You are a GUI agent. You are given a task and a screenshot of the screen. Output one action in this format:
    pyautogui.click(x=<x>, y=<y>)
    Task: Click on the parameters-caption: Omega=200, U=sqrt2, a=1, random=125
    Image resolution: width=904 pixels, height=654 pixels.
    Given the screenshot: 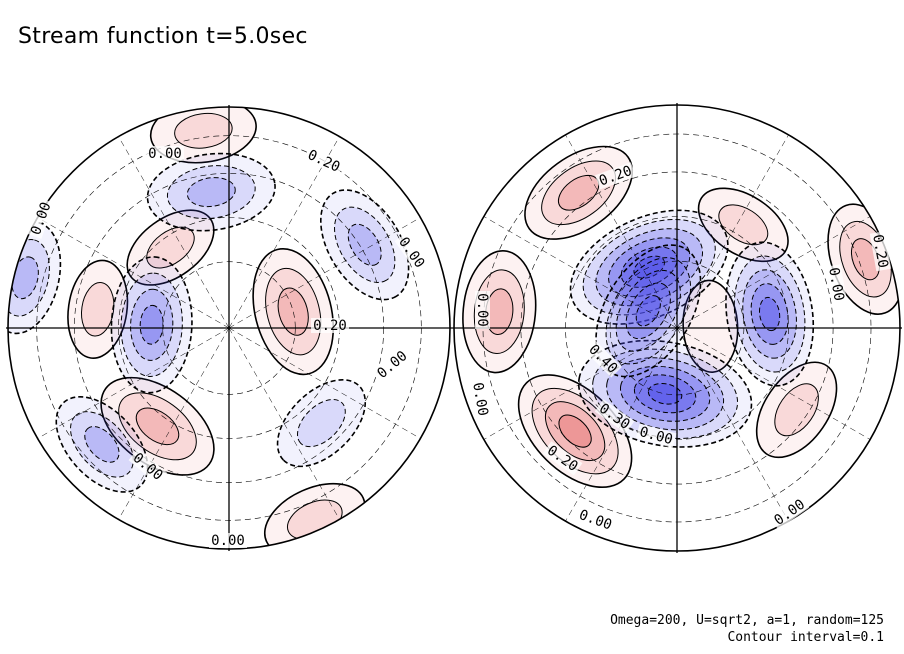 What is the action you would take?
    pyautogui.click(x=747, y=620)
    